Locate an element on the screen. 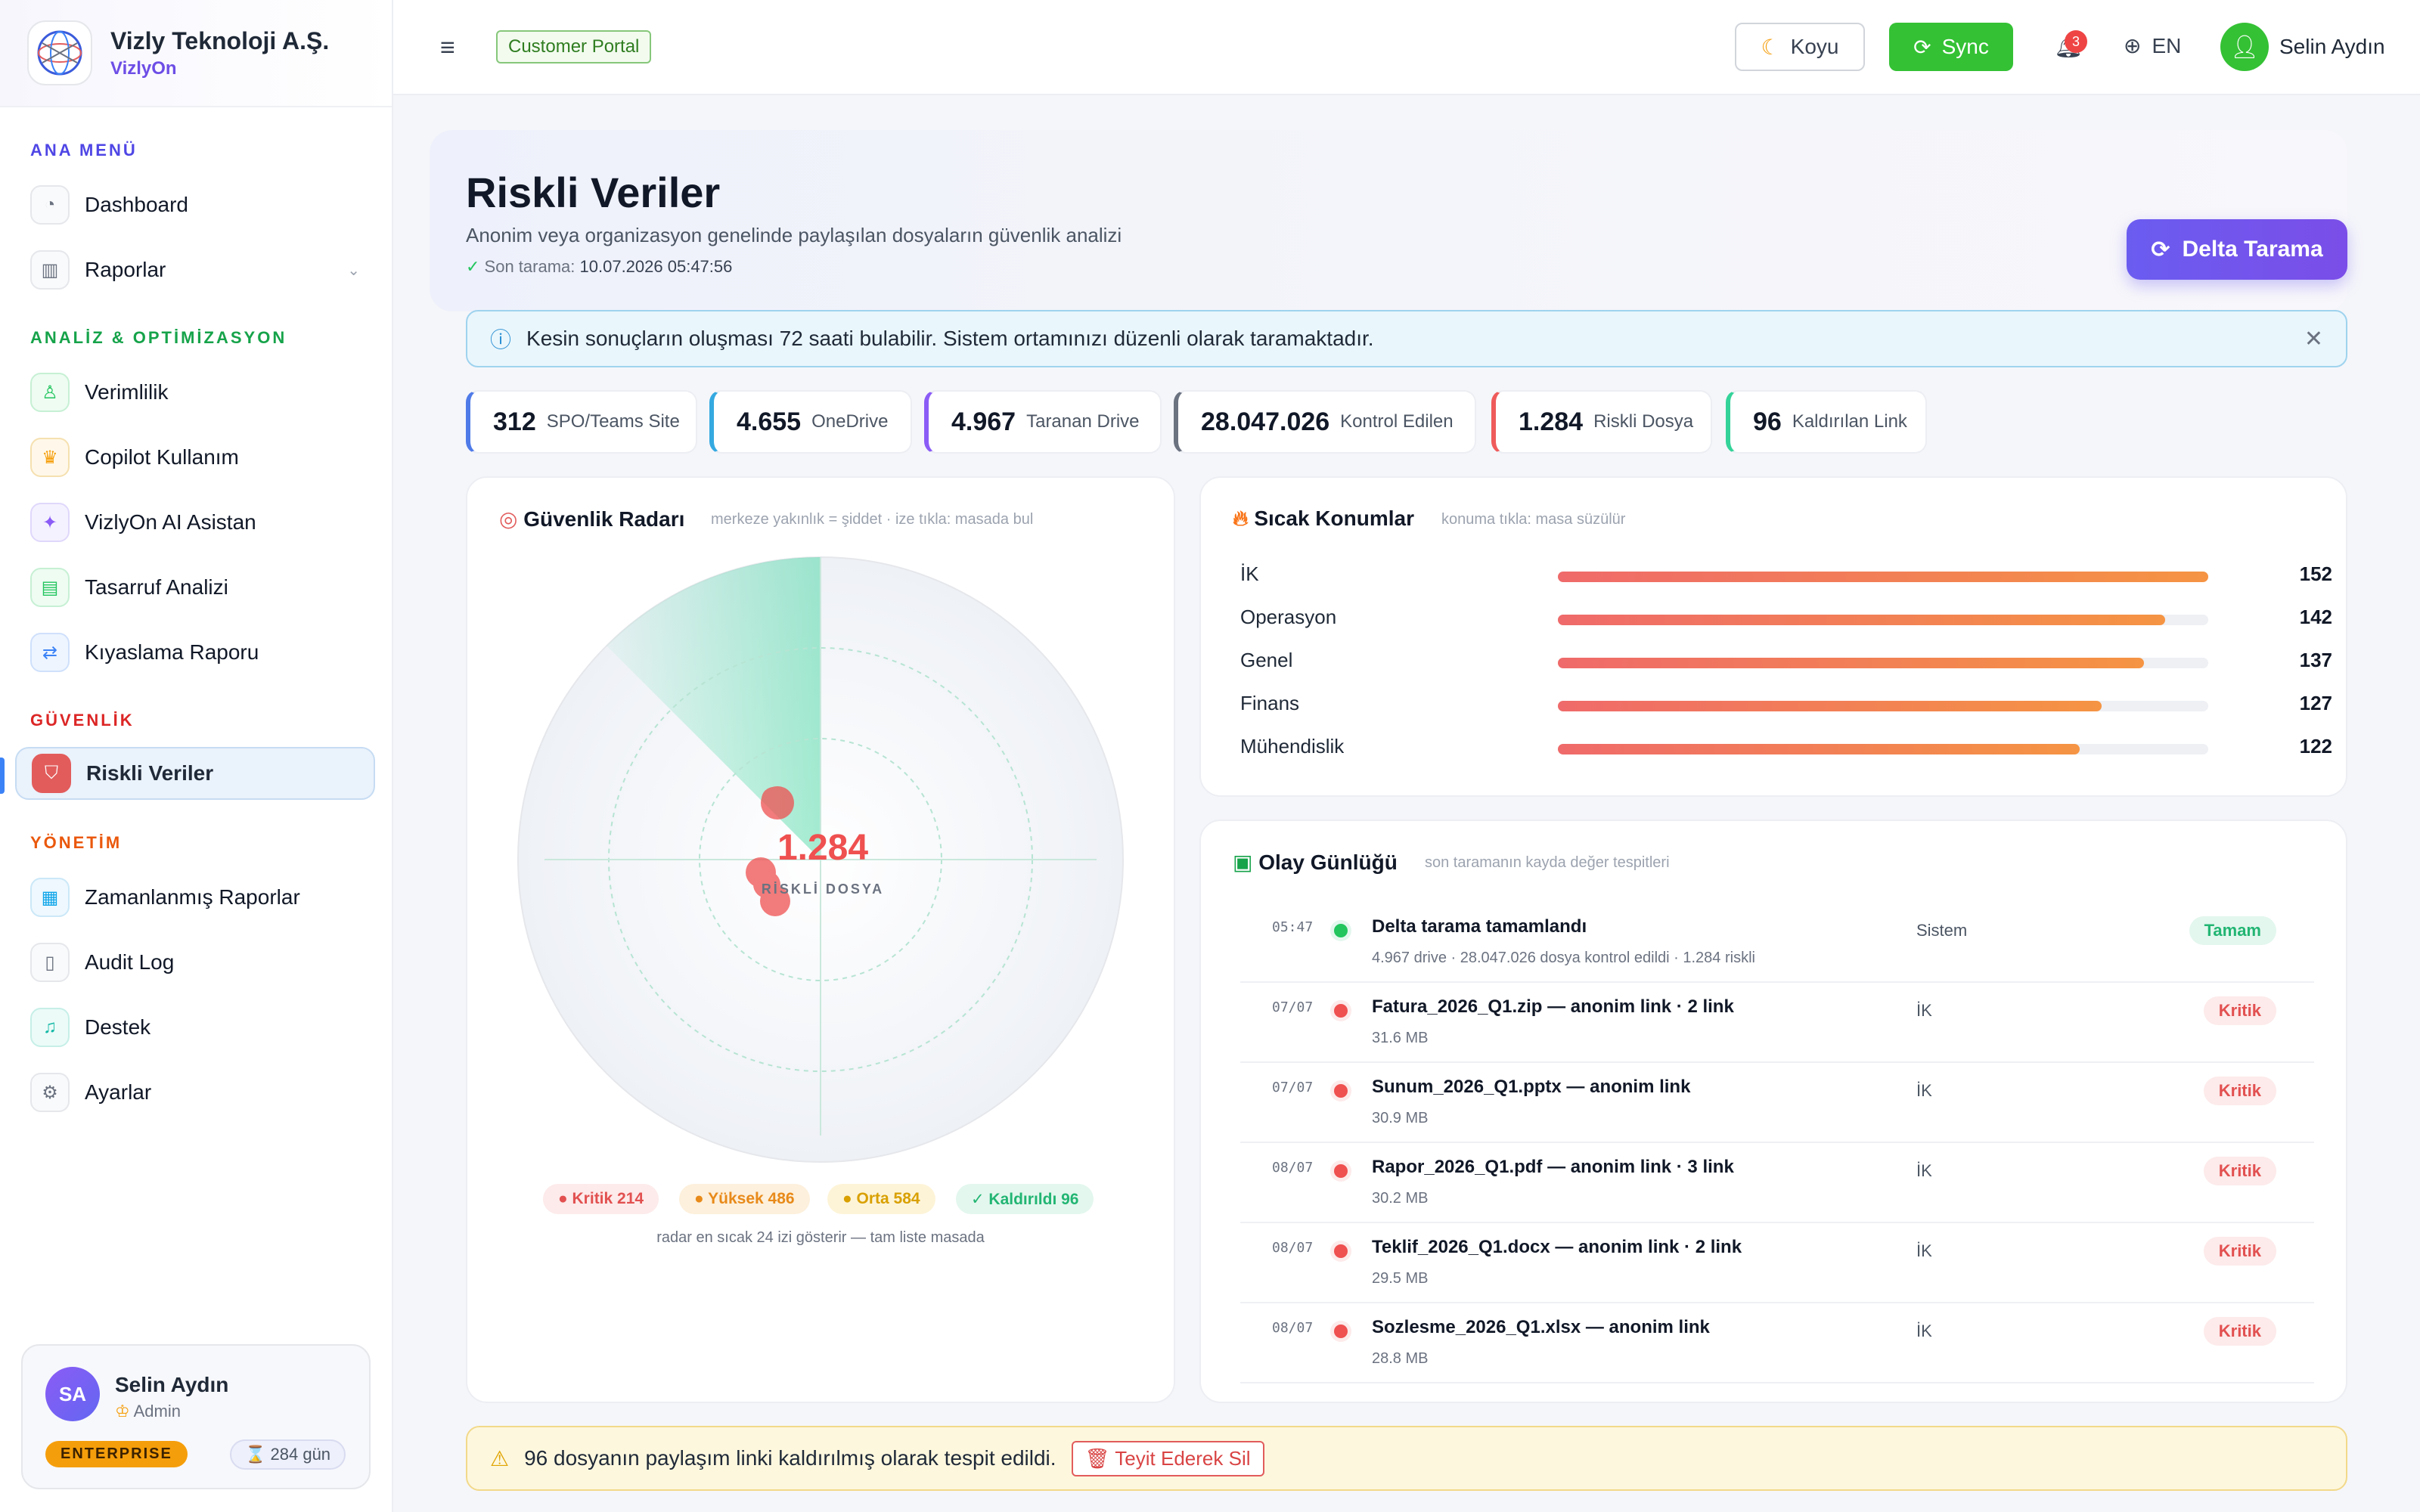 Image resolution: width=2420 pixels, height=1512 pixels. sidebar-item-kiyaslama: ⇄ Kıyaslama Raporu is located at coordinates (202, 652).